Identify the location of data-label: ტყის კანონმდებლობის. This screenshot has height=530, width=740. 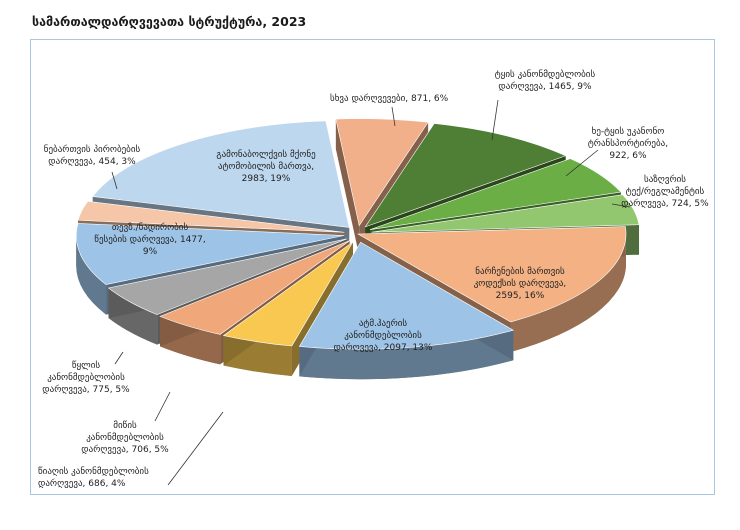
(545, 74).